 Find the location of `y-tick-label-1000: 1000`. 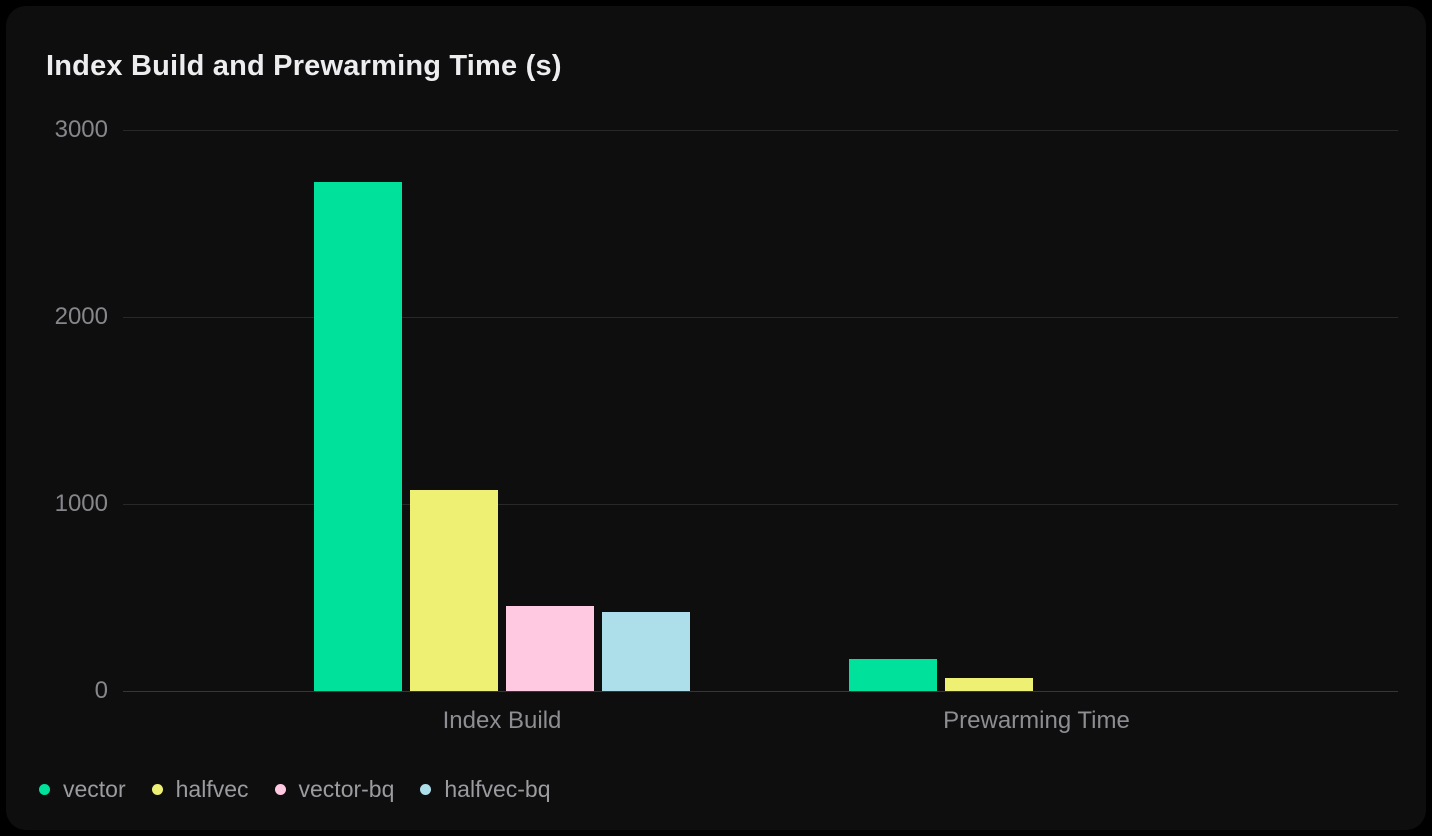

y-tick-label-1000: 1000 is located at coordinates (81, 503).